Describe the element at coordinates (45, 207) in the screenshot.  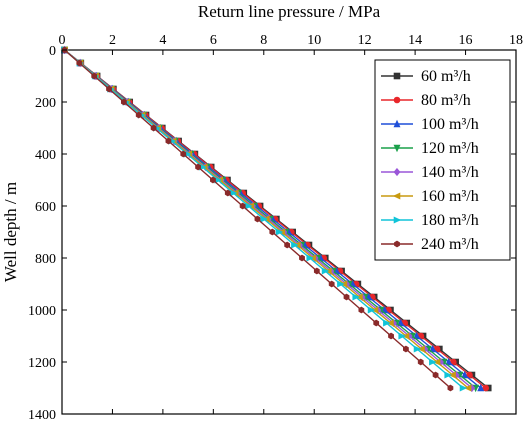
I see `y-tick-label: 600` at that location.